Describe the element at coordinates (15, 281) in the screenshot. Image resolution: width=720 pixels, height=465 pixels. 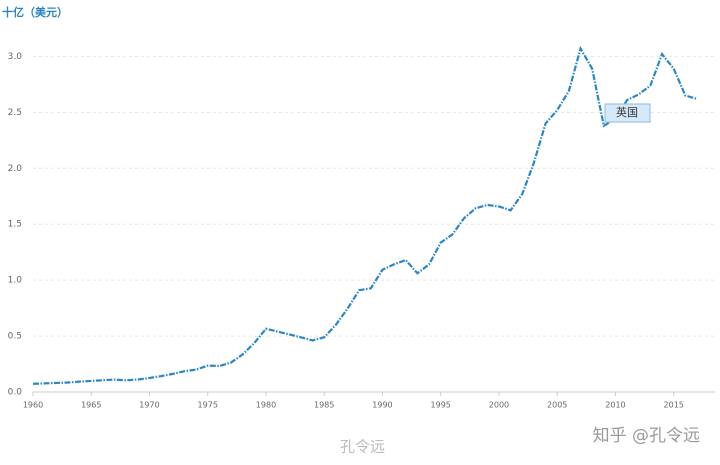
I see `y-tick-label: 1.0` at that location.